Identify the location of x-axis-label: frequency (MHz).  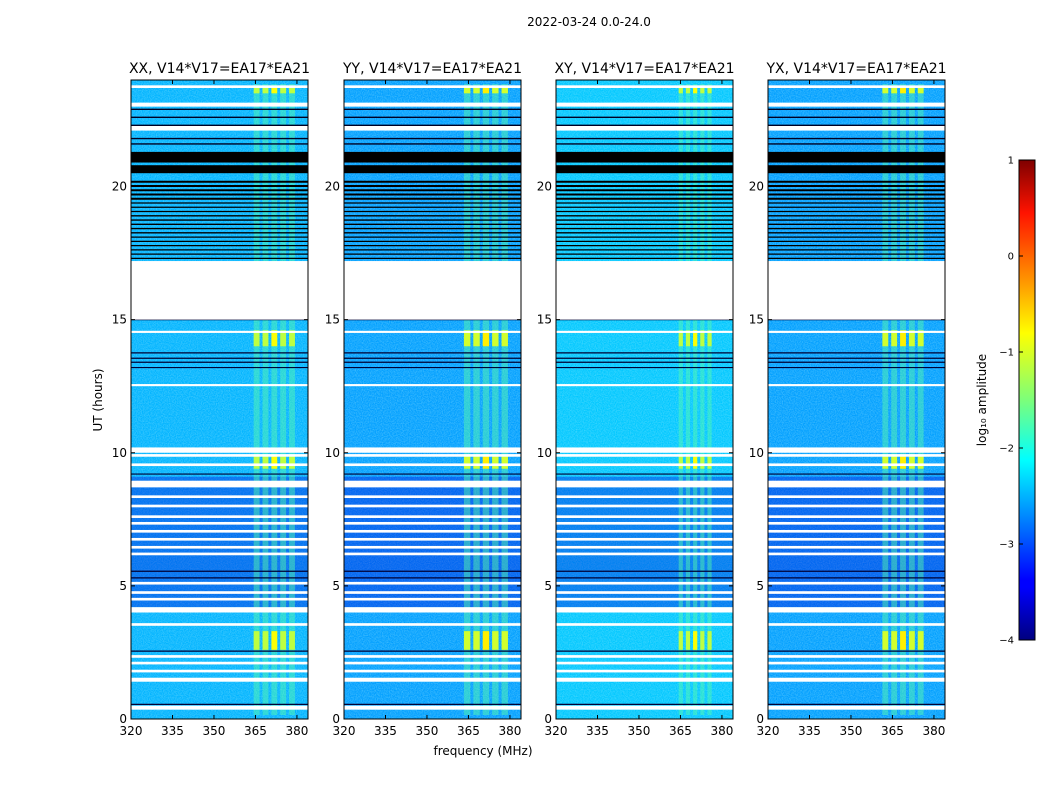
(482, 751).